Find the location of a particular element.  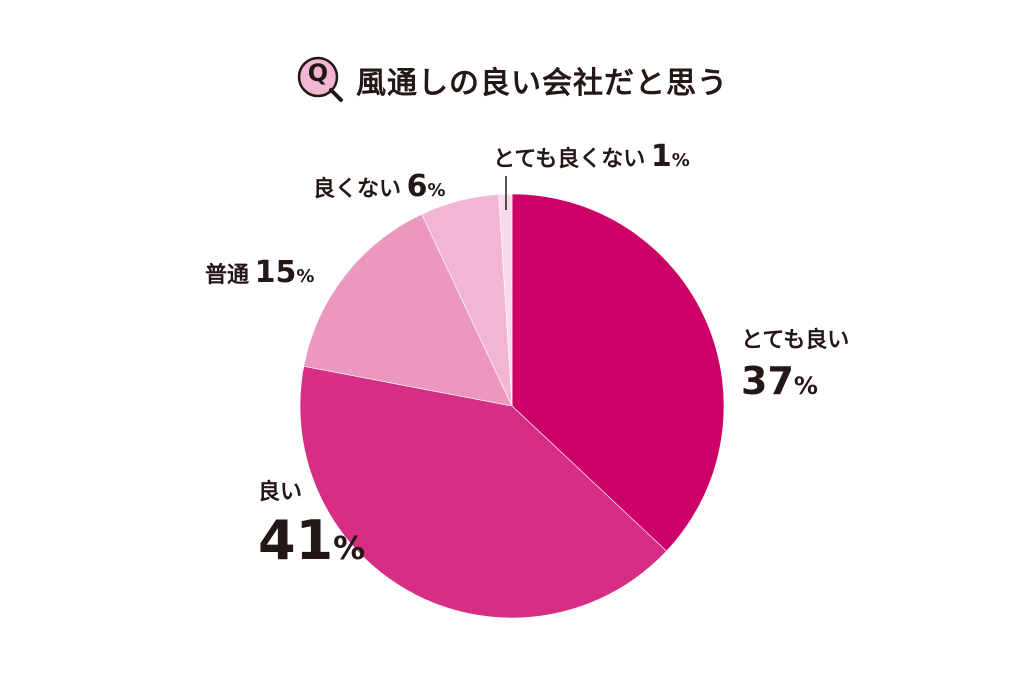

label-bad-unit: % is located at coordinates (436, 190).